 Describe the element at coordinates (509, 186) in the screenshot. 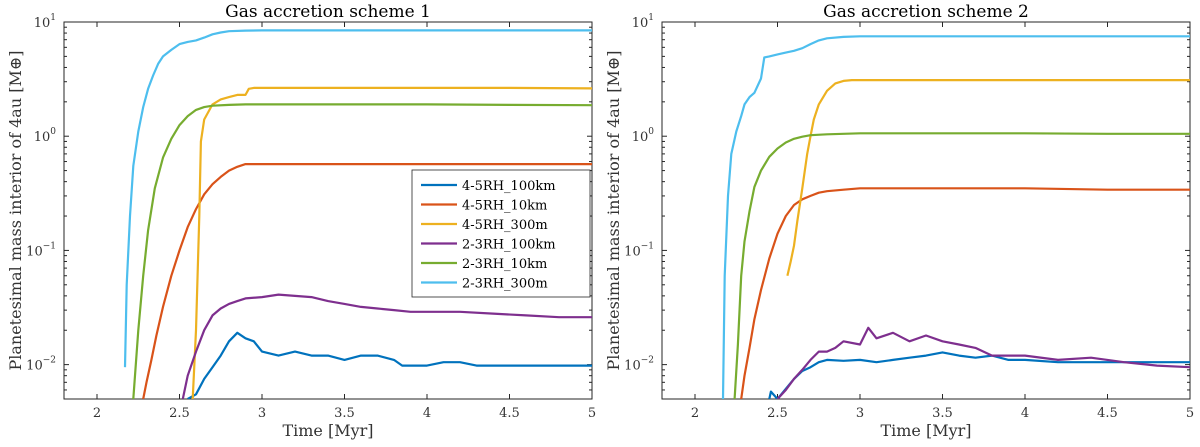

I see `legend-label: 4-5RH_100km` at that location.